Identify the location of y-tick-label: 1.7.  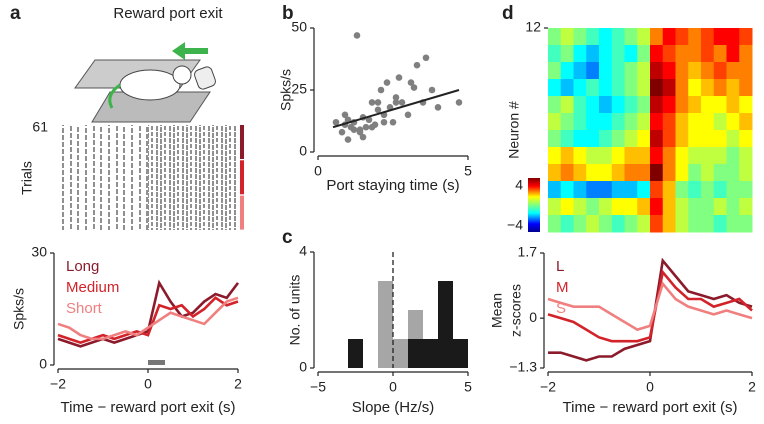
(528, 252).